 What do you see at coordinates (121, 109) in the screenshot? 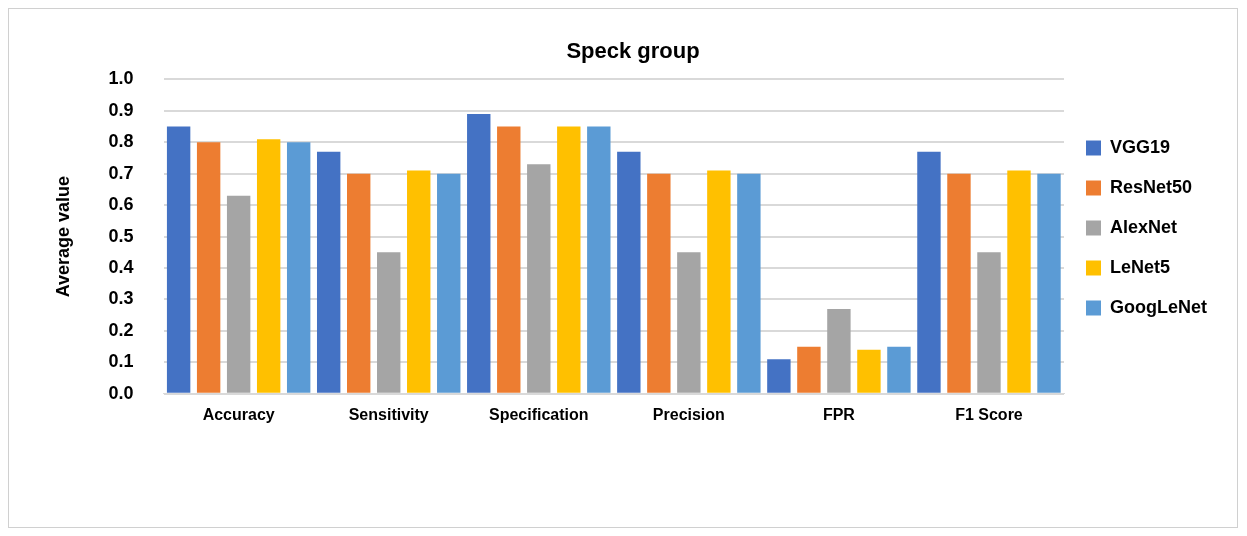
I see `y-tick-label: 0.9` at bounding box center [121, 109].